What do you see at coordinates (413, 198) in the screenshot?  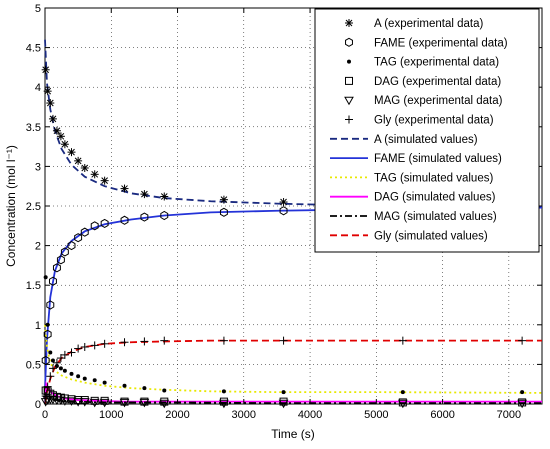 I see `legend-item-dag-simulated-values: DAG (simulated values)` at bounding box center [413, 198].